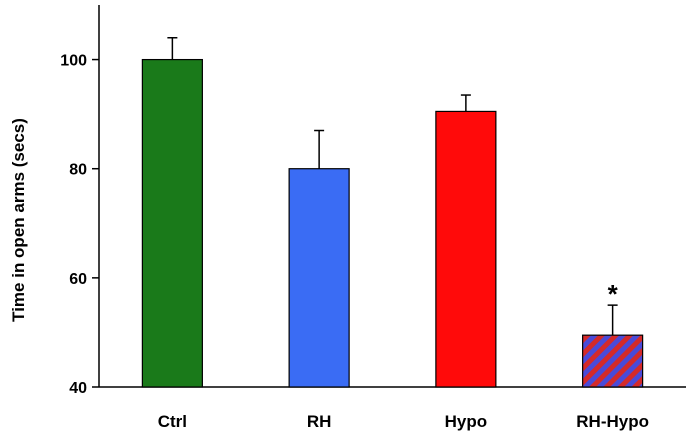 This screenshot has width=686, height=442. Describe the element at coordinates (18, 220) in the screenshot. I see `y-axis-title: Time in open arms (secs)` at that location.